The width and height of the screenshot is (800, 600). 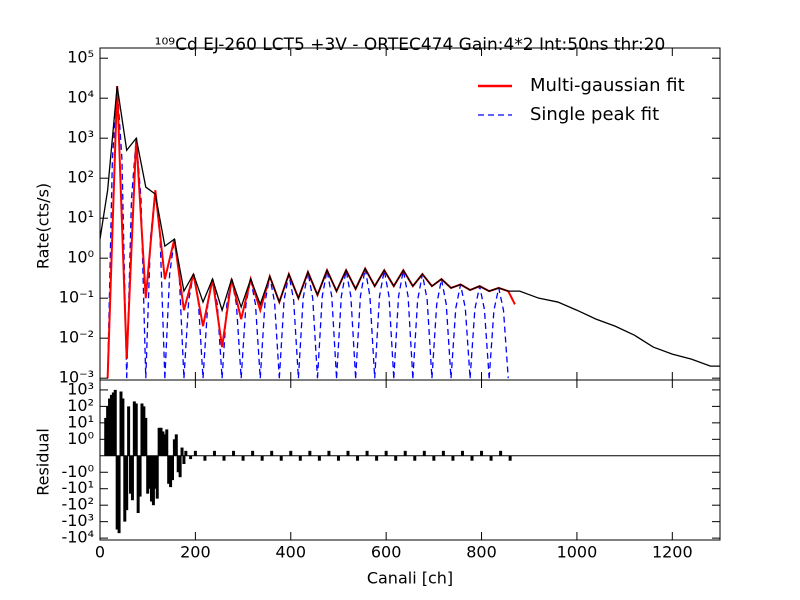 I want to click on y-tick-label: 10⁵, so click(x=80, y=57).